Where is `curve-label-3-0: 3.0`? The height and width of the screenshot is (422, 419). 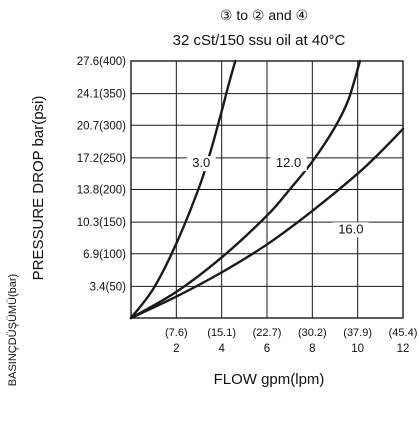
curve-label-3-0: 3.0 is located at coordinates (201, 162).